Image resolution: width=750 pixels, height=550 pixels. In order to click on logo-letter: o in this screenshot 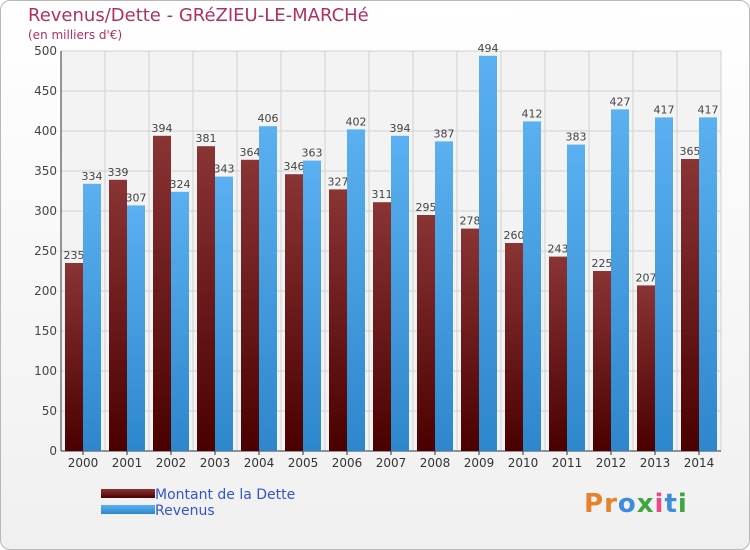, I will do `click(627, 504)`.